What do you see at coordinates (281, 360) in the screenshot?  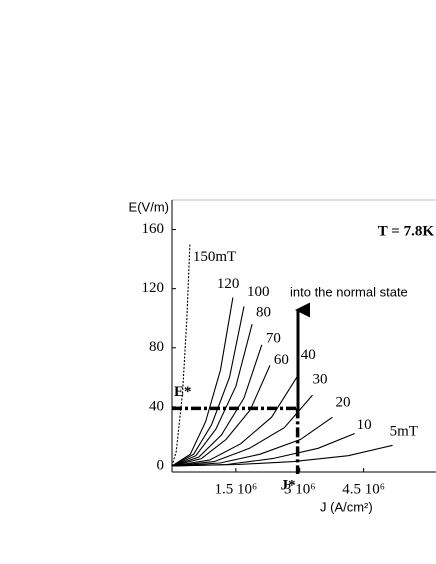 I see `series-label: 60` at bounding box center [281, 360].